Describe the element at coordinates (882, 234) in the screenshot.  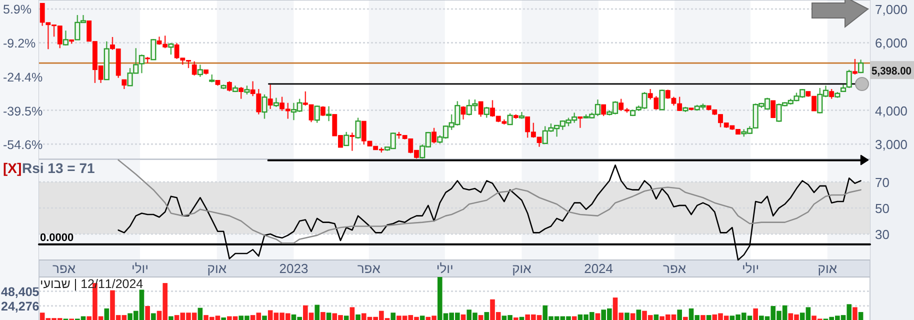
I see `y-tick-label: 30` at that location.